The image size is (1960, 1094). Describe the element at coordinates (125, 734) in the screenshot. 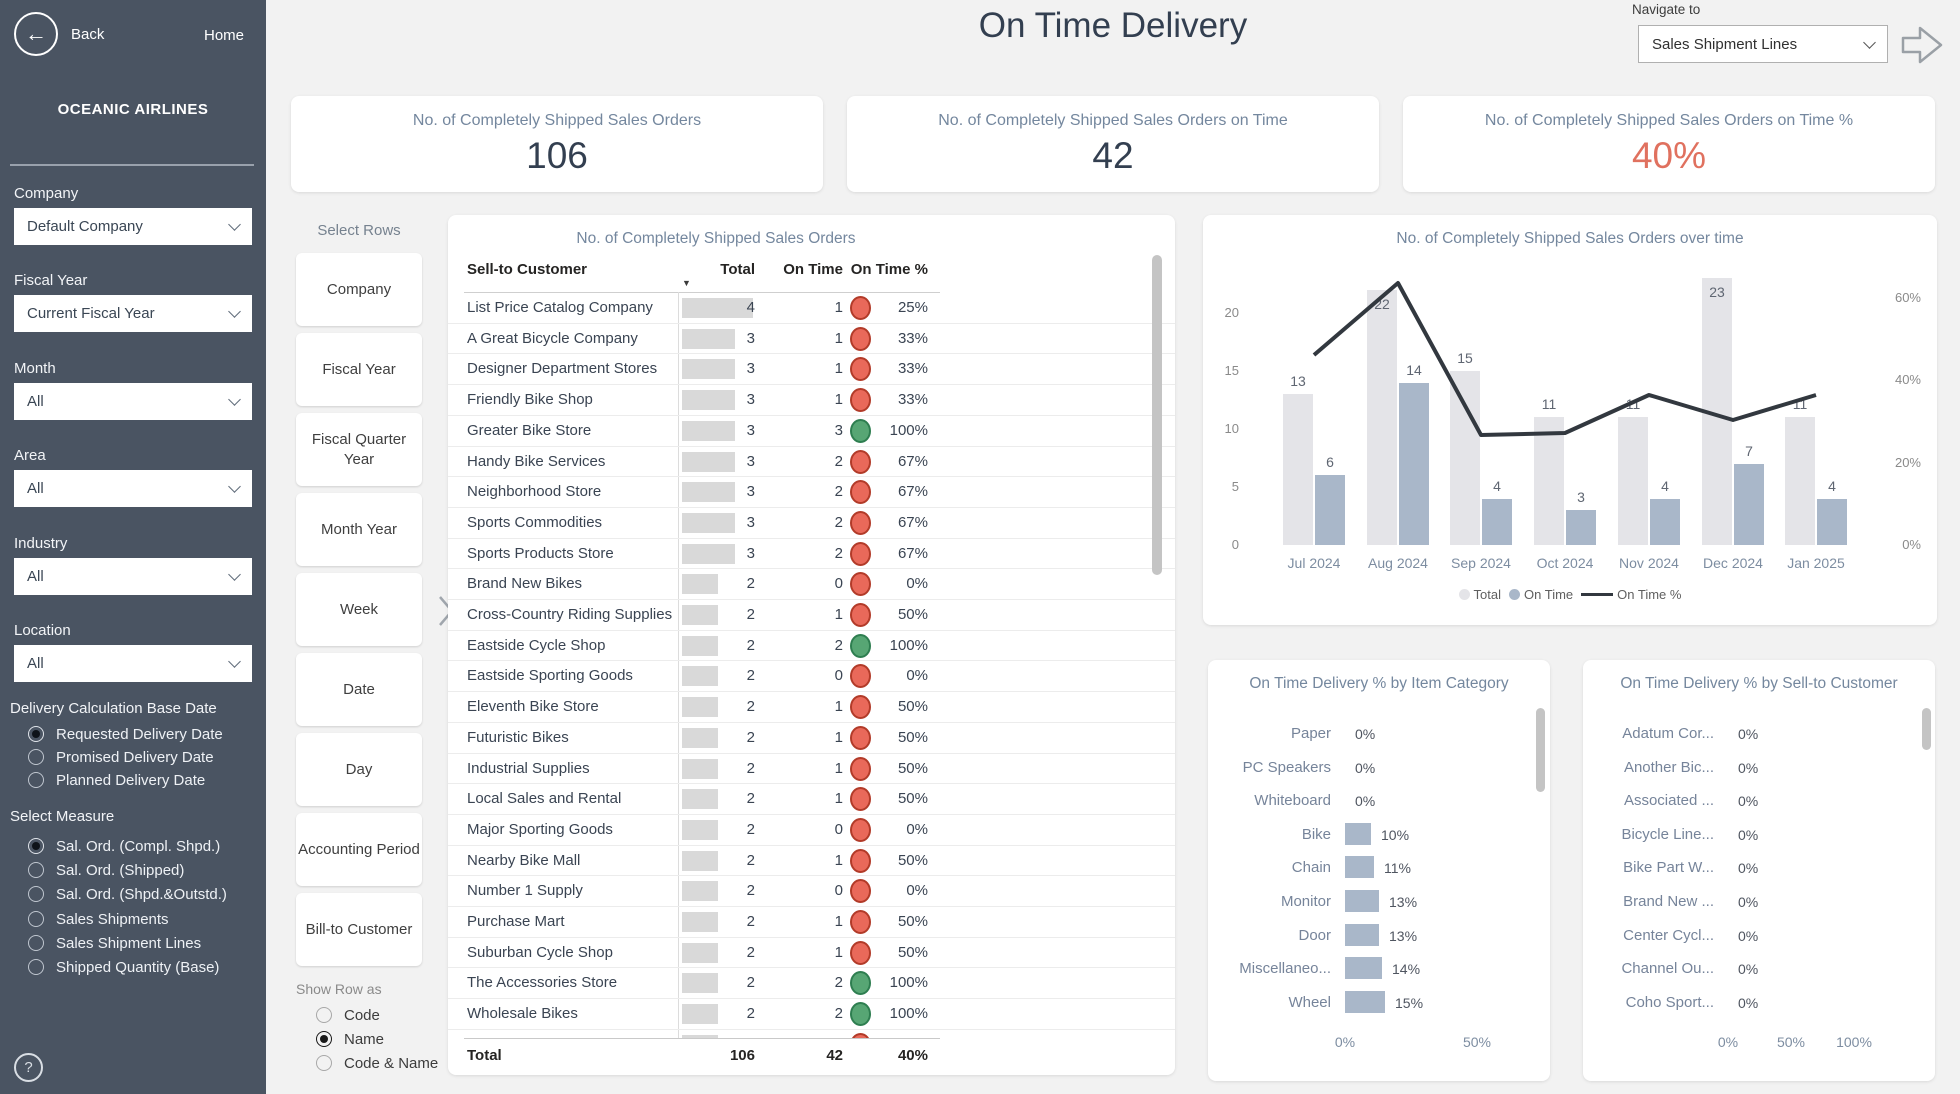

I see `radio-option-requested-delivery-date: Requested Delivery Date` at that location.